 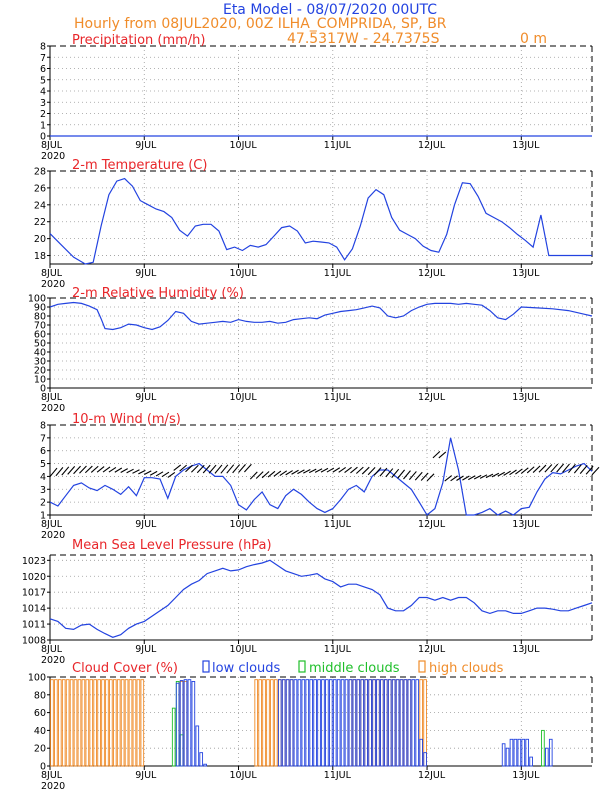 What do you see at coordinates (172, 545) in the screenshot?
I see `panel-title: Mean Sea Level Pressure (hPa)` at bounding box center [172, 545].